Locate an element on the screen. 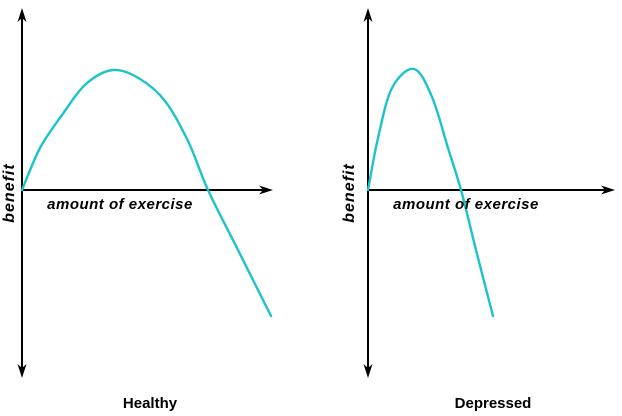 This screenshot has height=416, width=622. y-axis-label-depressed: benefit is located at coordinates (349, 193).